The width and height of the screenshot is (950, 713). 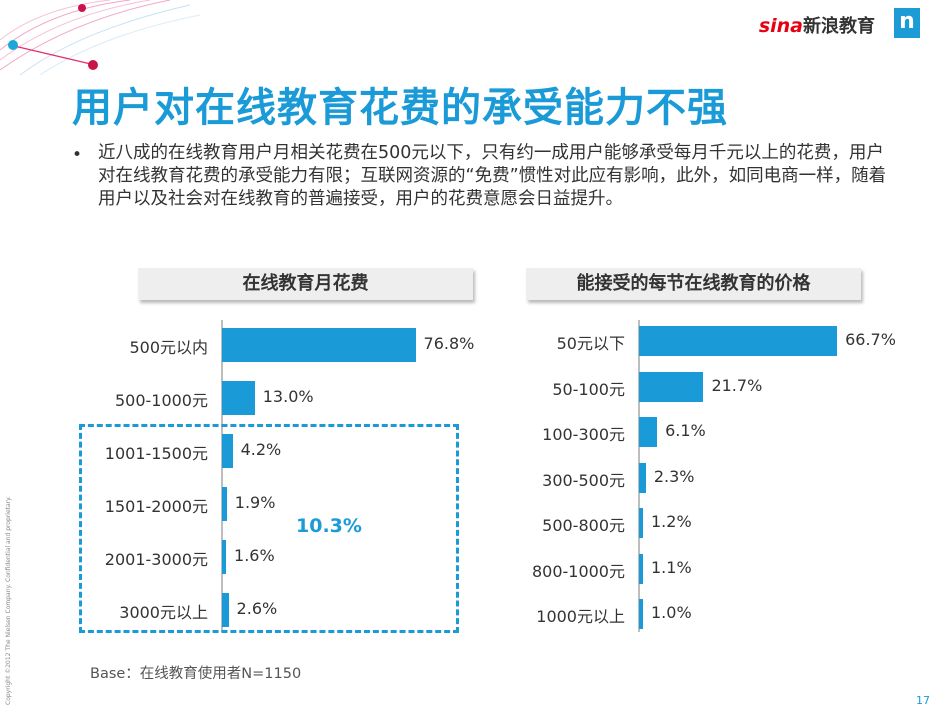 What do you see at coordinates (580, 616) in the screenshot?
I see `category-label: 1000元以上` at bounding box center [580, 616].